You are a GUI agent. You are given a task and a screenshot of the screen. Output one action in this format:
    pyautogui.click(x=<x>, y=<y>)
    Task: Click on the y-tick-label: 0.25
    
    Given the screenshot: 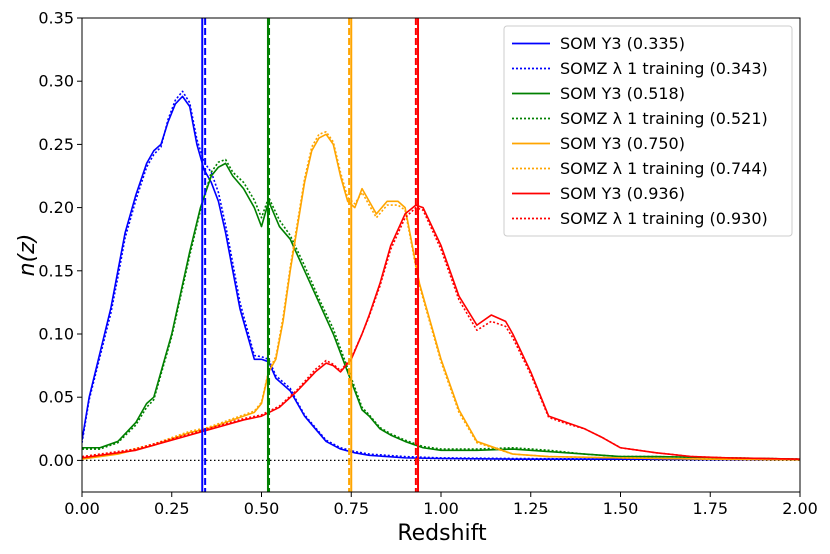 What is the action you would take?
    pyautogui.click(x=56, y=144)
    